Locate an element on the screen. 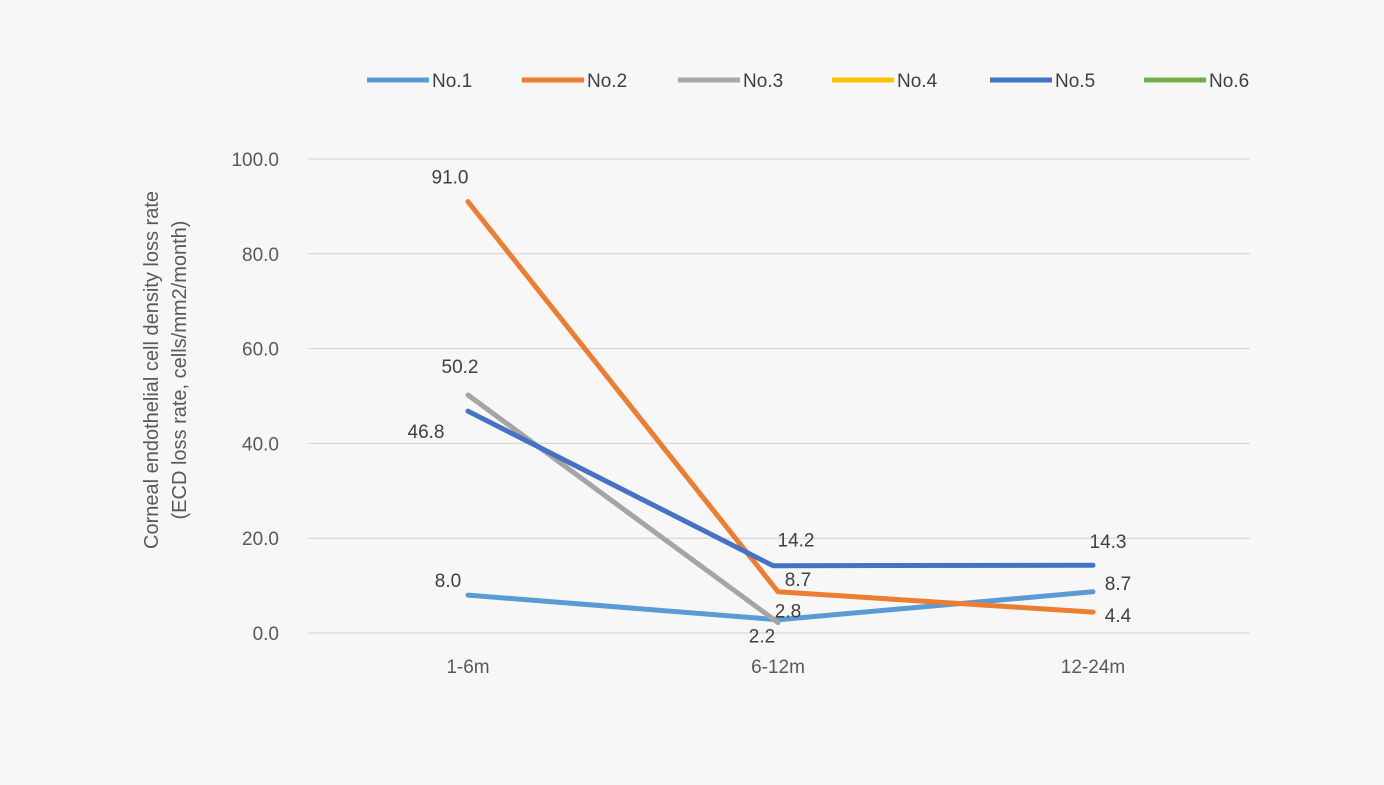 The width and height of the screenshot is (1384, 785). data-label: 50.2 is located at coordinates (460, 367).